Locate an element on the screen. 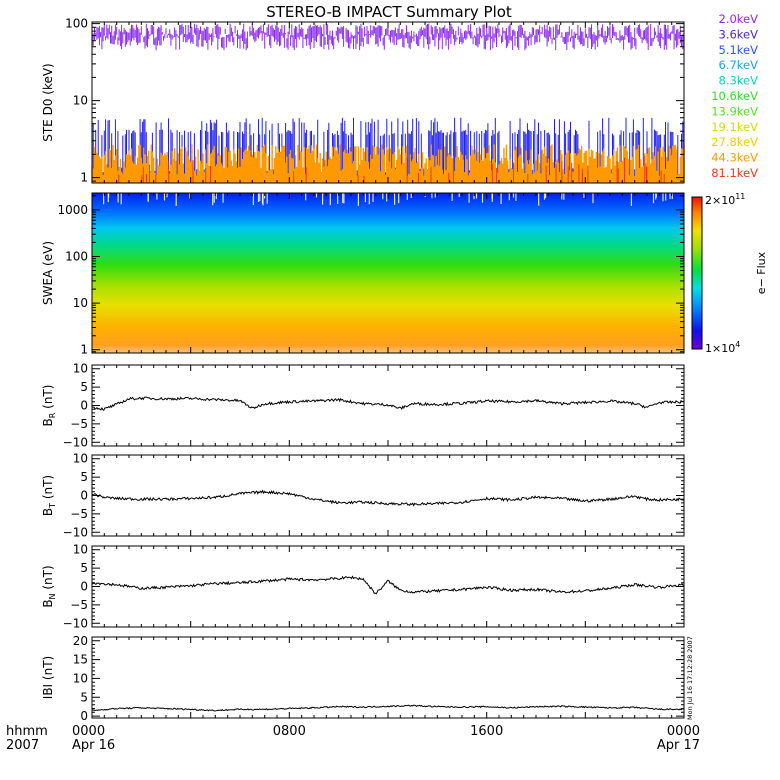  panel-frame is located at coordinates (388, 586).